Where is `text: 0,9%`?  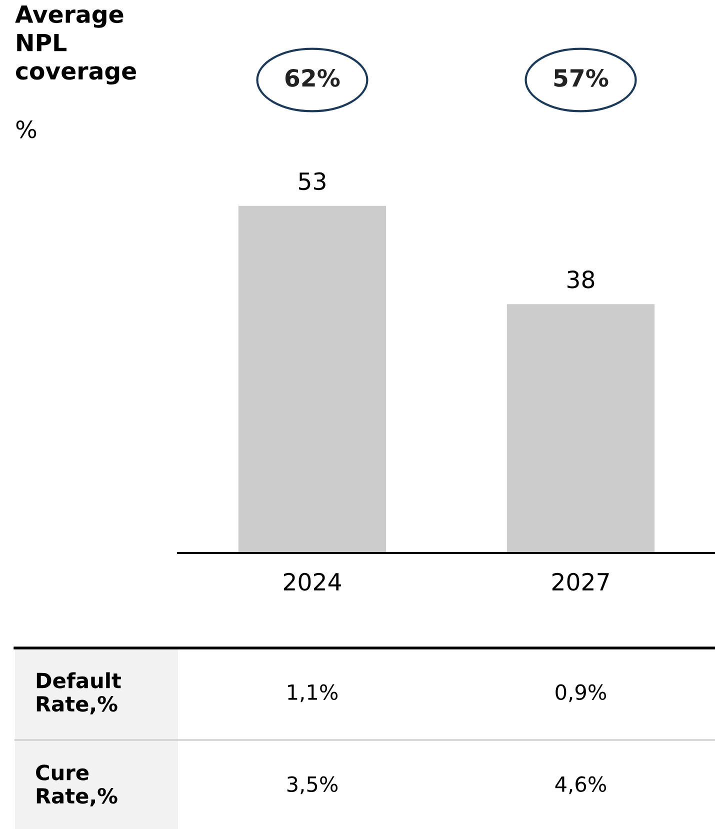 text: 0,9% is located at coordinates (581, 693).